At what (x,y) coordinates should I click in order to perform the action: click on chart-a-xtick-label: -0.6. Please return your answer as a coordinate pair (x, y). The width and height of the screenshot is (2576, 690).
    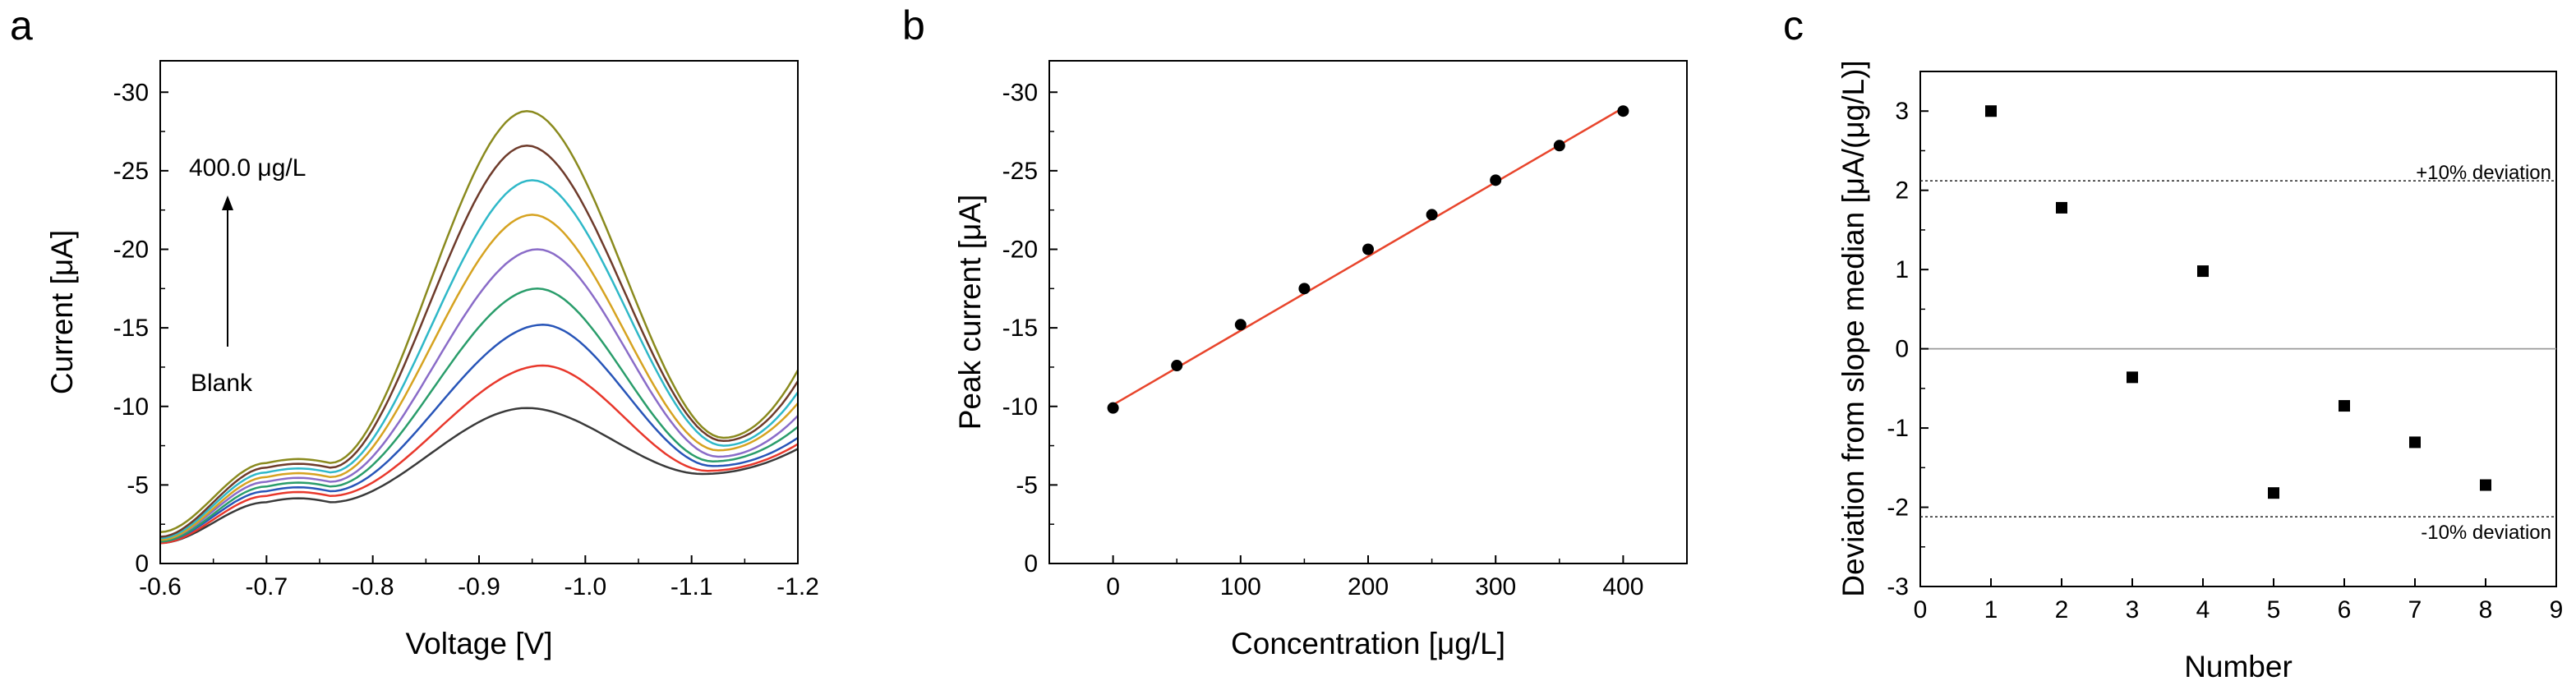
    Looking at the image, I should click on (160, 586).